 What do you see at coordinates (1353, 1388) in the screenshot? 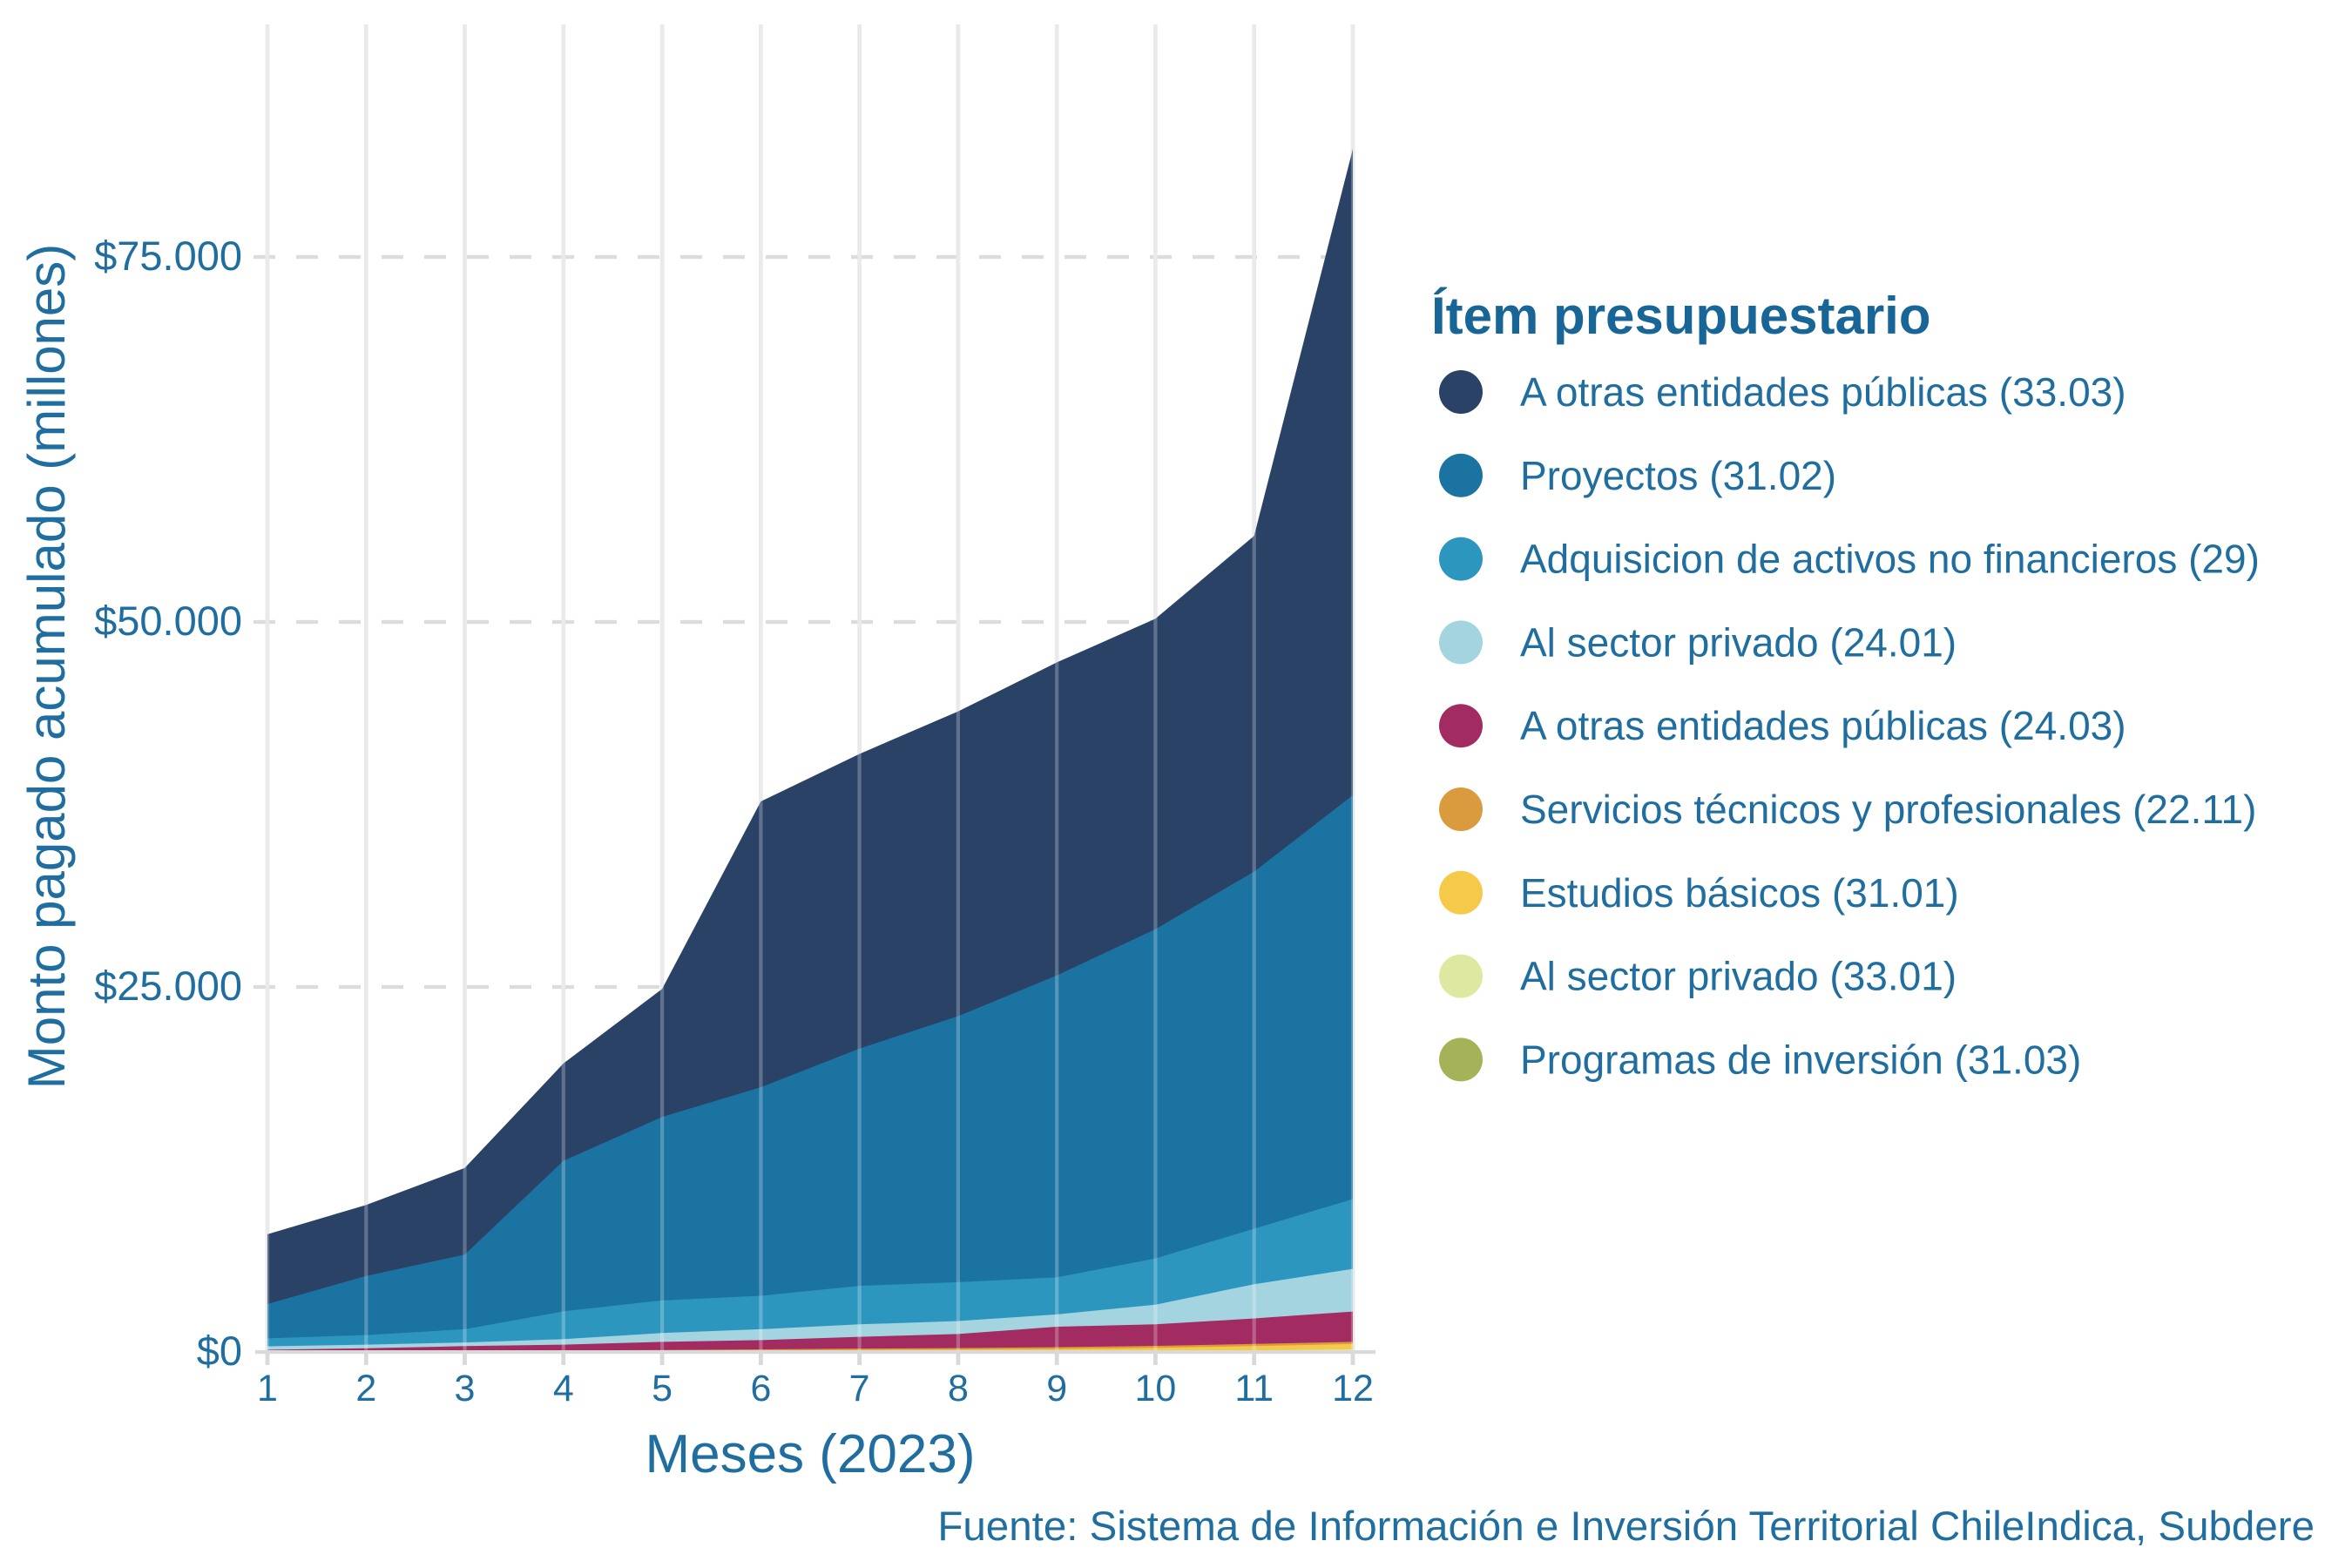
I see `svg-text: 12` at bounding box center [1353, 1388].